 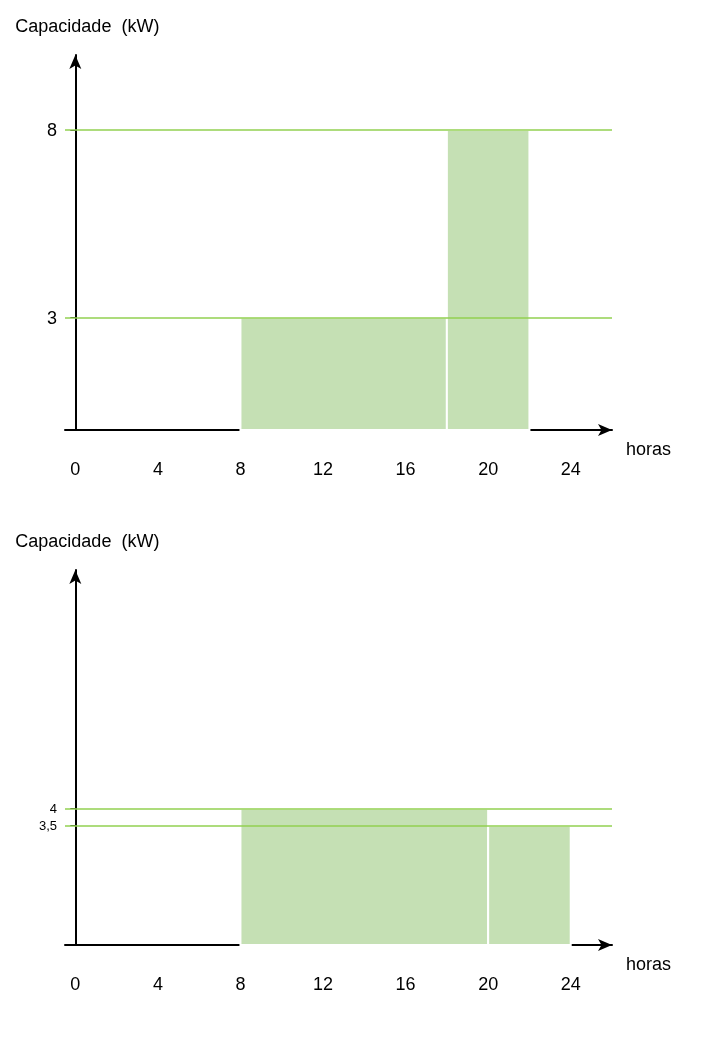 I want to click on y-tick-label: 3,5, so click(x=47, y=826).